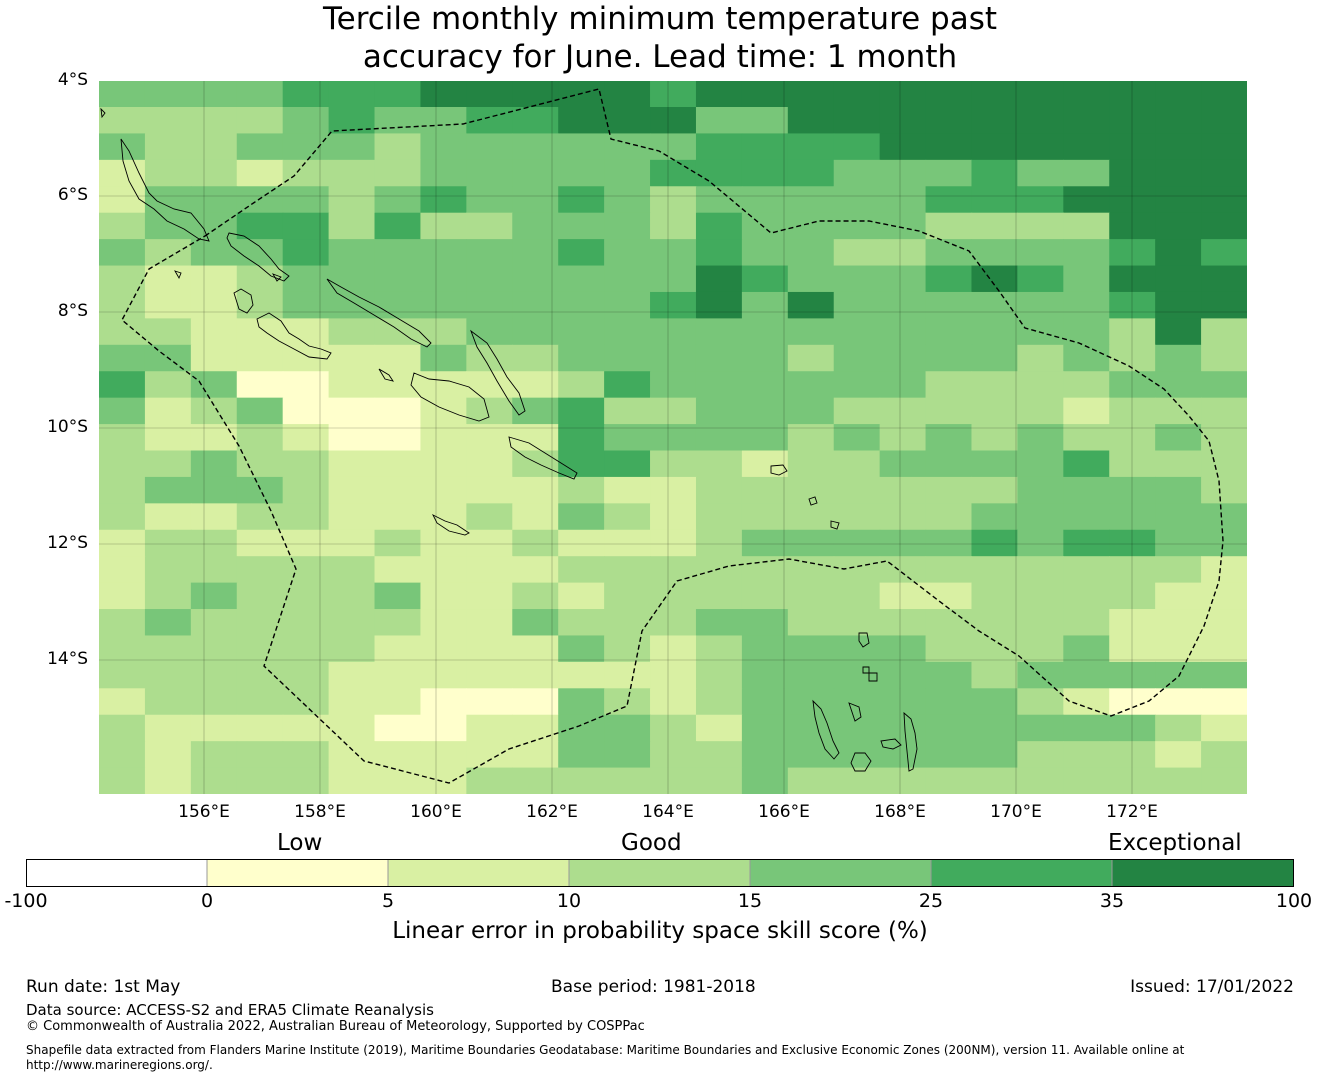 The width and height of the screenshot is (1320, 1080). What do you see at coordinates (552, 812) in the screenshot?
I see `lon-label-162e: 162°E` at bounding box center [552, 812].